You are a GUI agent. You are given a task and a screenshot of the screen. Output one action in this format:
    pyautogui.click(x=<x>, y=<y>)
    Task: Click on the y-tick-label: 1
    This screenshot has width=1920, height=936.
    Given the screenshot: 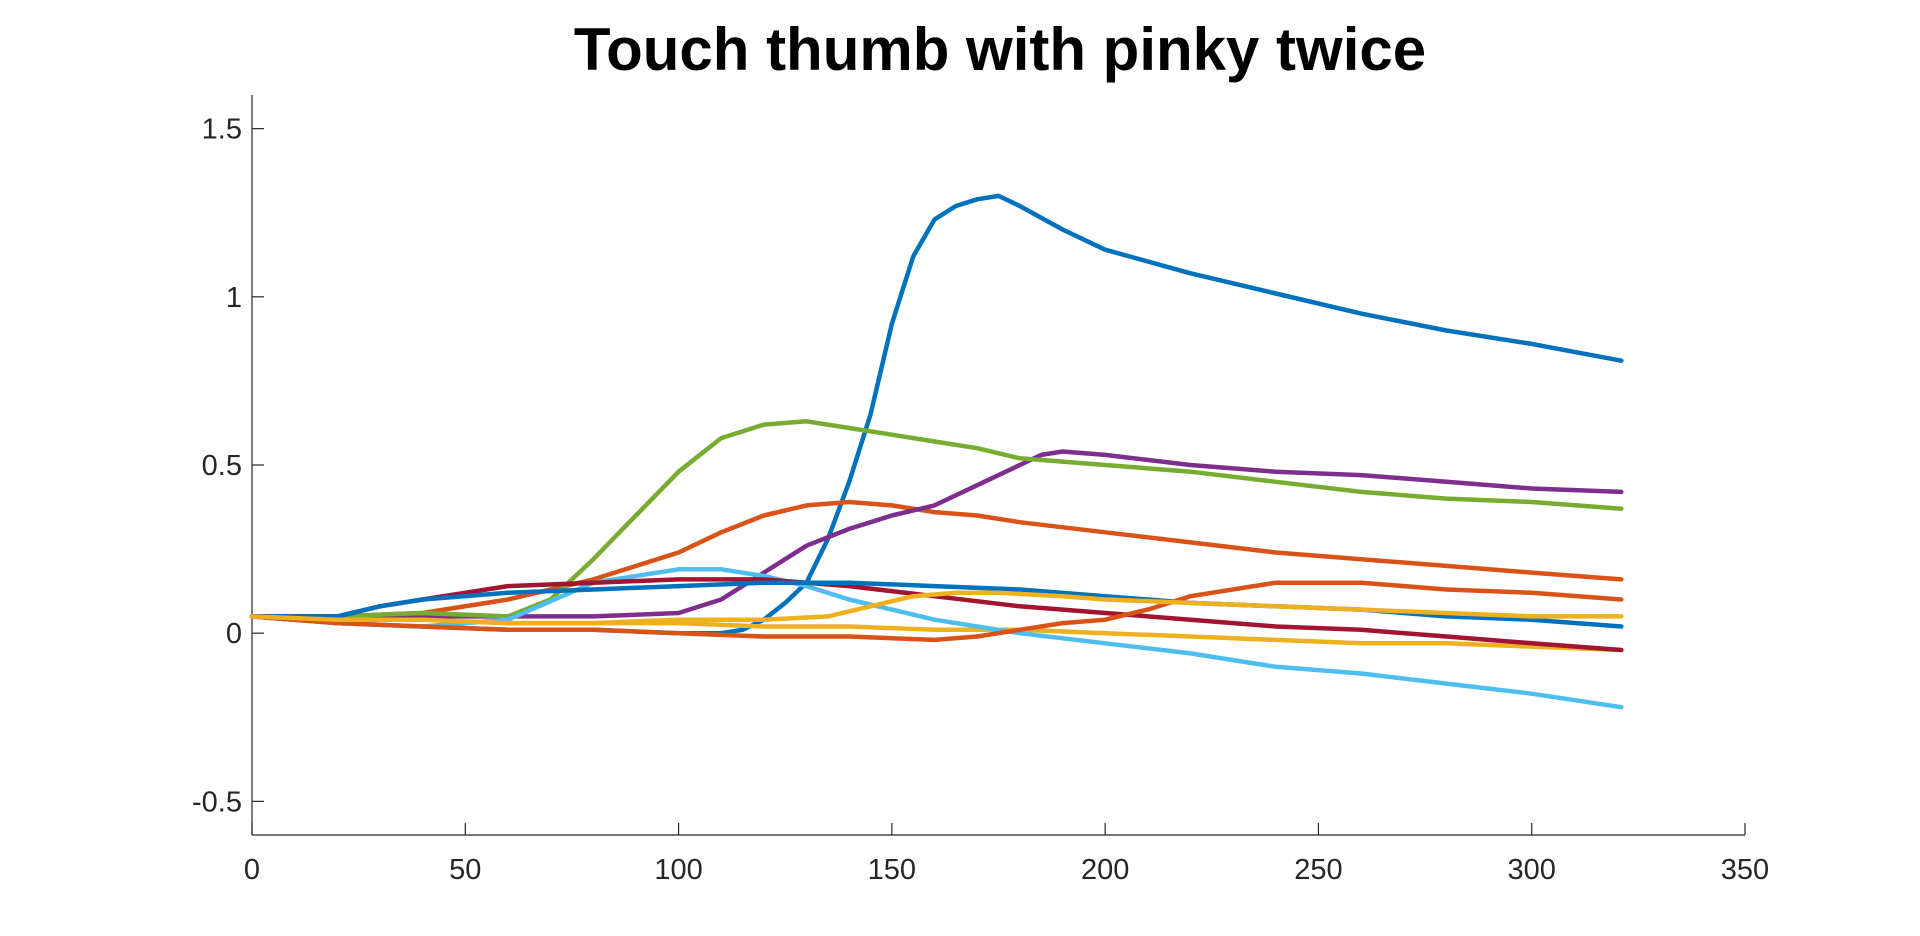 What is the action you would take?
    pyautogui.click(x=234, y=298)
    